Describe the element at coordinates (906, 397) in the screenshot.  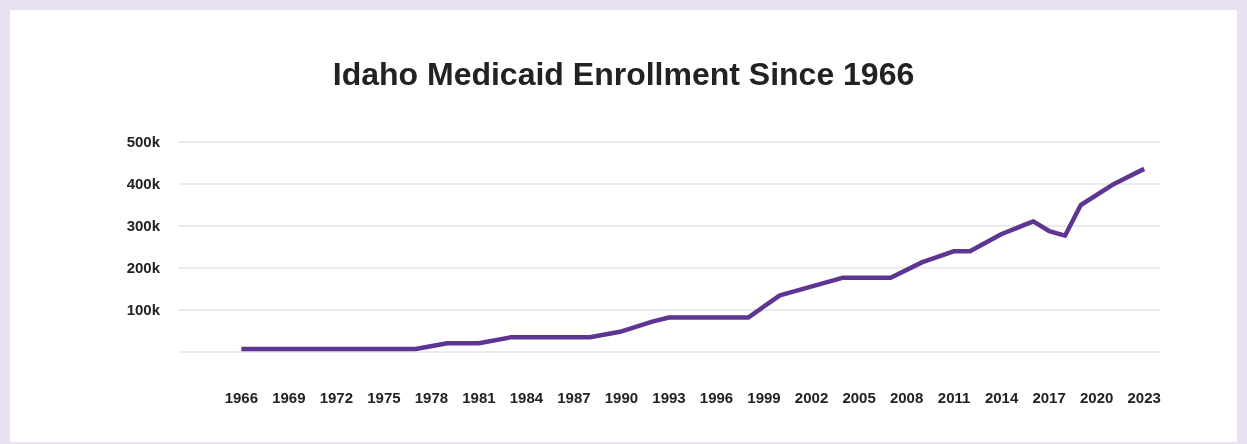
I see `x-tick-label: 2008` at that location.